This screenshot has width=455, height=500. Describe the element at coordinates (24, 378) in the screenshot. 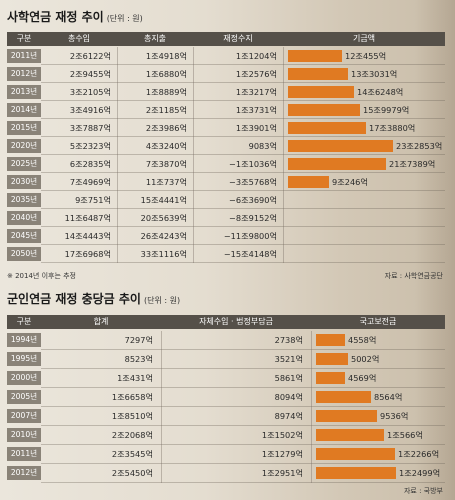

I see `row-year: 2000년` at that location.